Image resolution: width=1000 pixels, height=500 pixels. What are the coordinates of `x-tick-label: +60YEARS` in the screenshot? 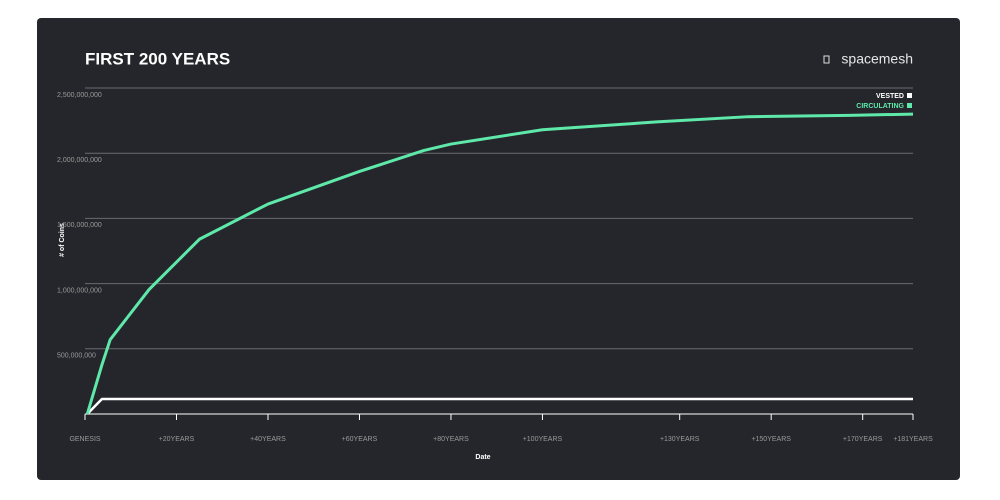 It's located at (360, 439).